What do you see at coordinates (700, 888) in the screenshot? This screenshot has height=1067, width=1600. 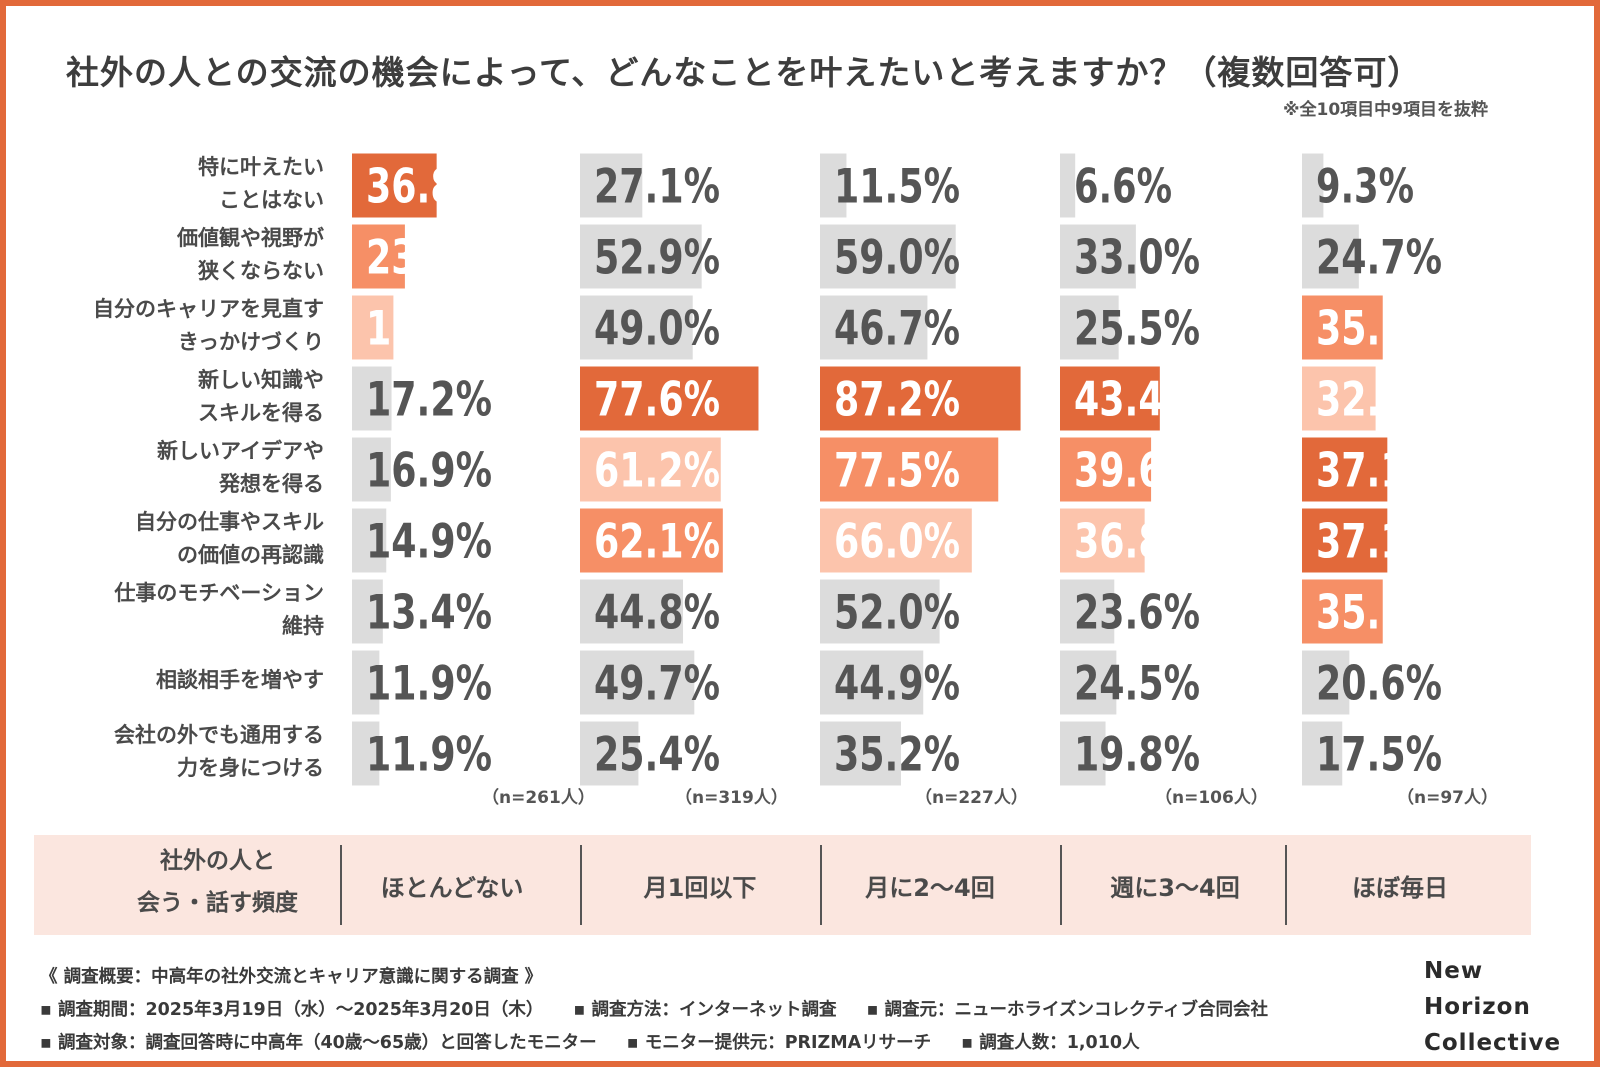 I see `frequency-category: 月1回以下` at bounding box center [700, 888].